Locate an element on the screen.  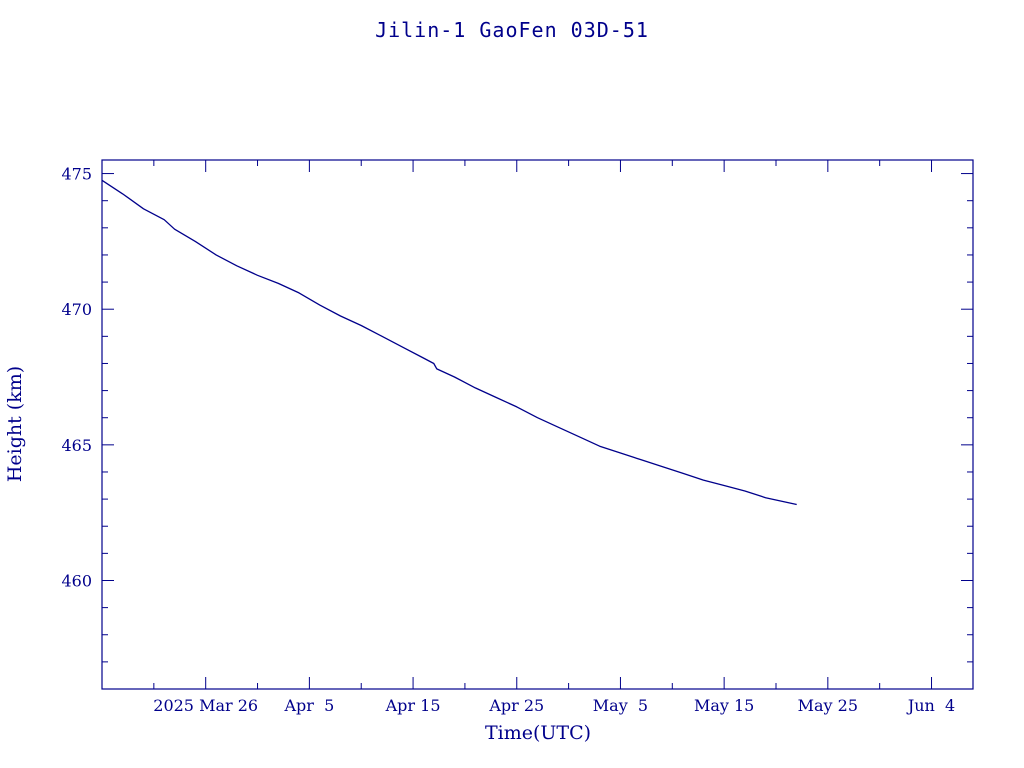
y-tick-labels: 460 465 470 475 is located at coordinates (76, 378).